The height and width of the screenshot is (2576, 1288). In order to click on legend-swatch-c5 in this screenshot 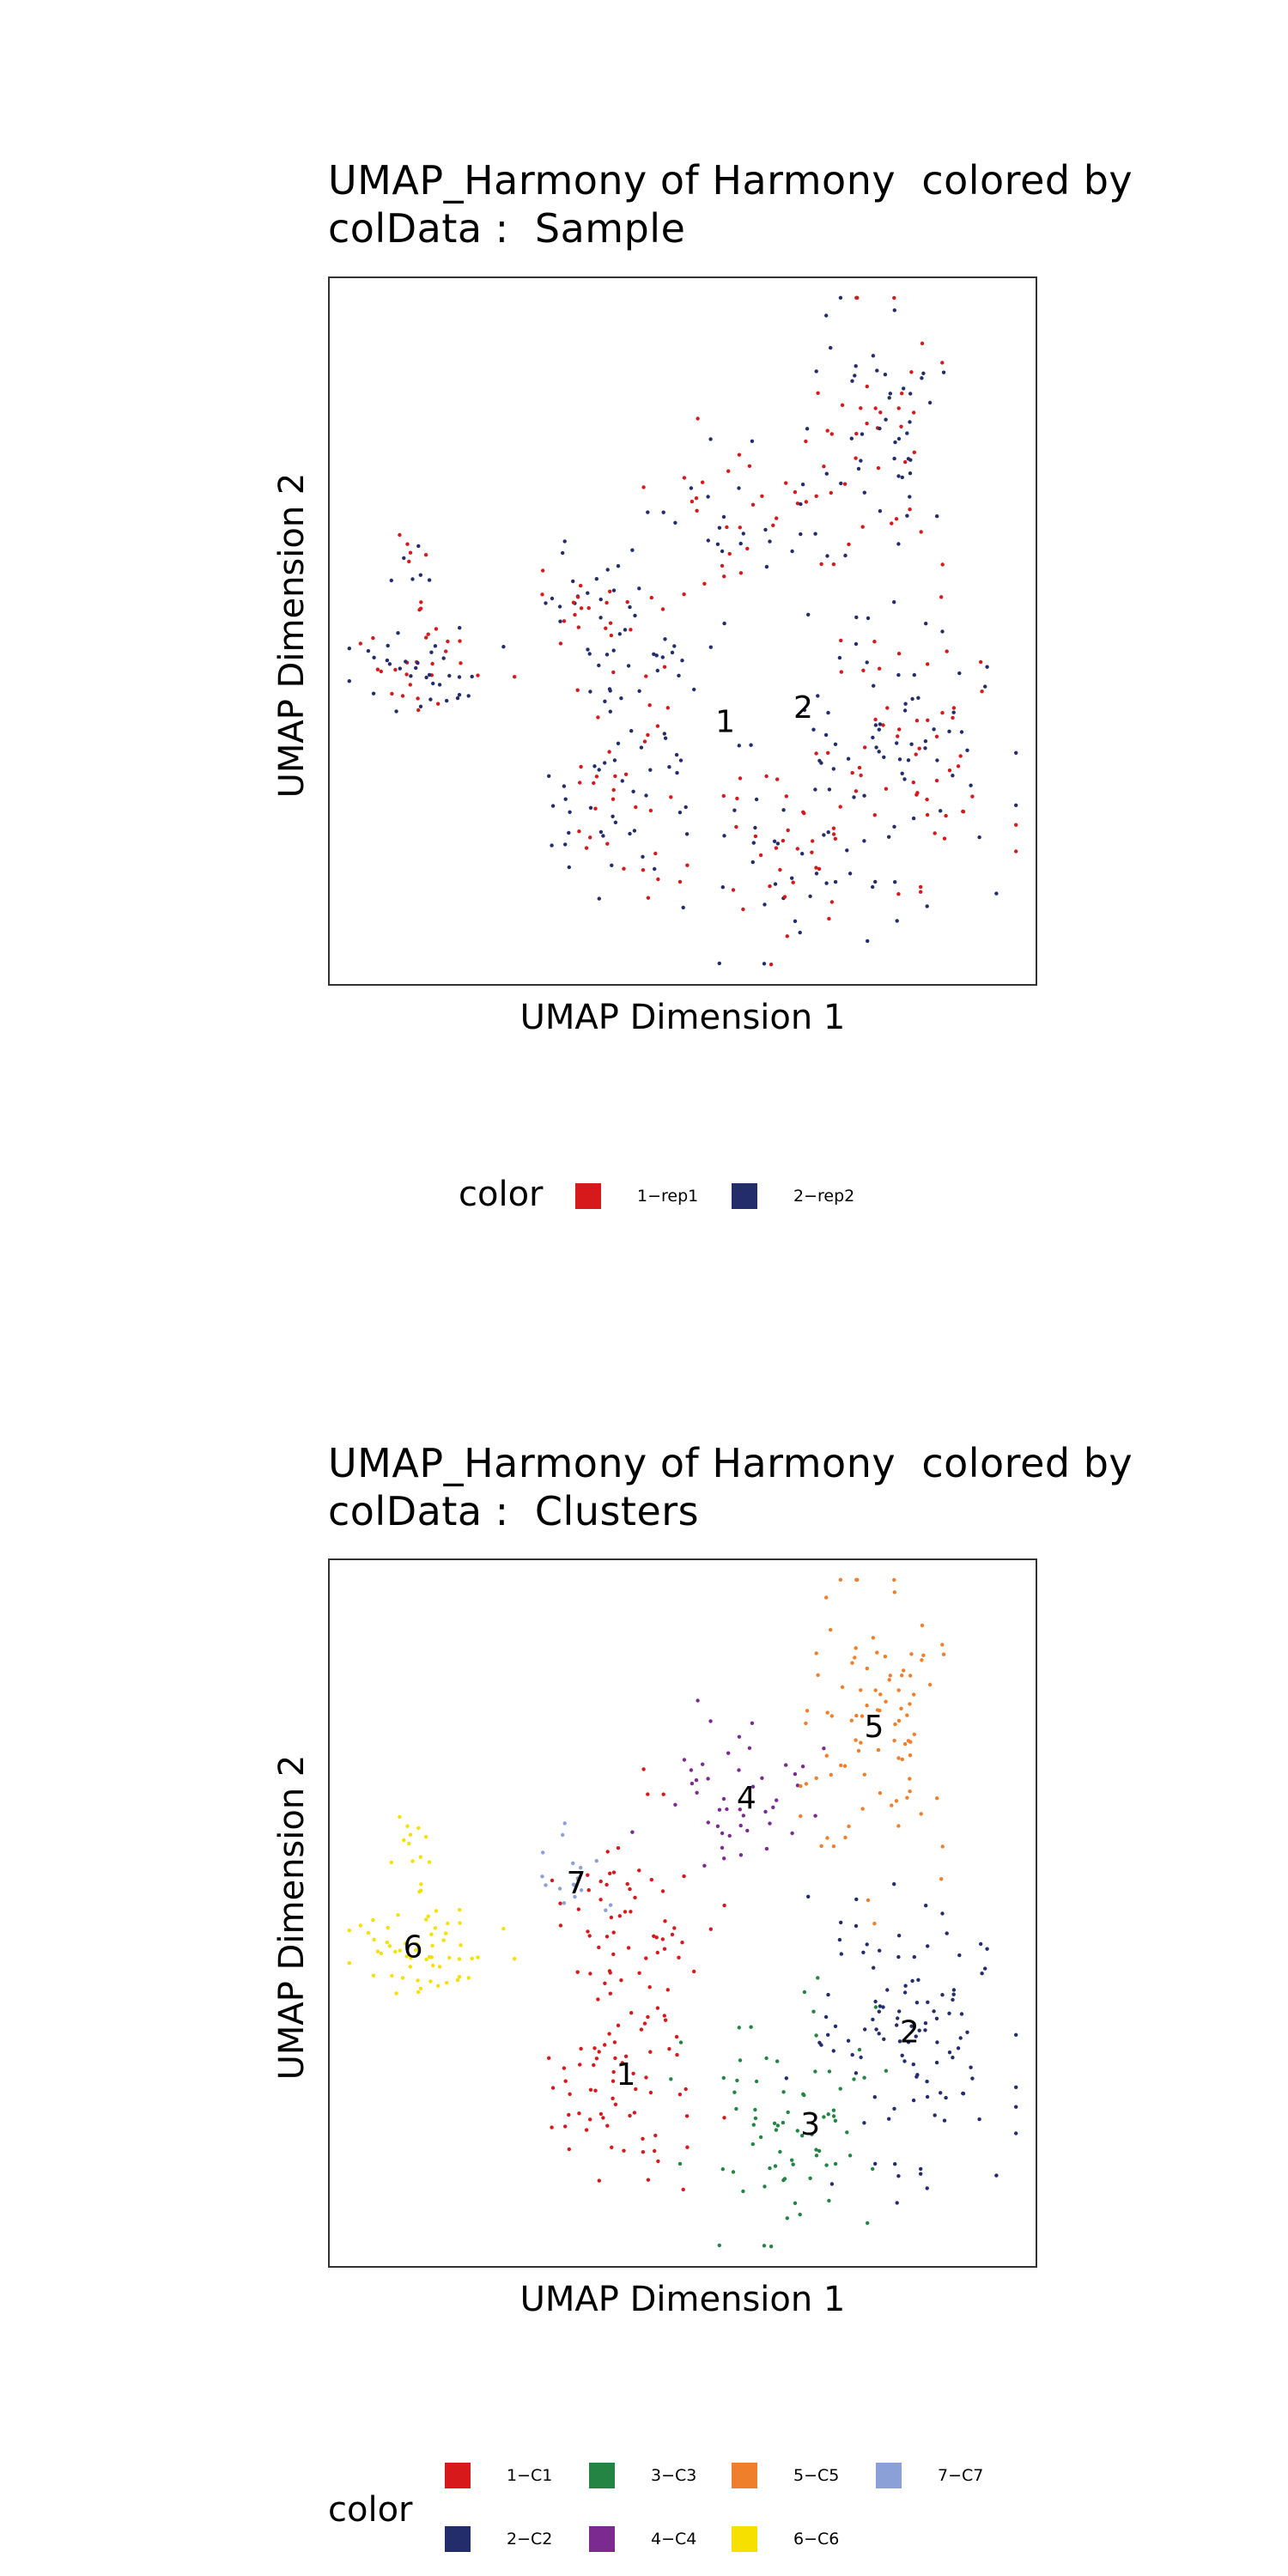, I will do `click(744, 2475)`.